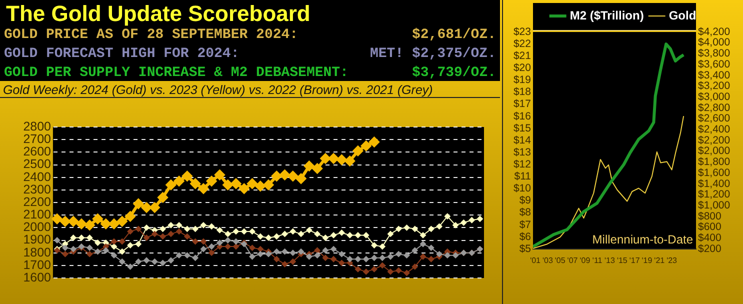 The image size is (743, 304). What do you see at coordinates (585, 261) in the screenshot?
I see `x-tick-label: '09` at bounding box center [585, 261].